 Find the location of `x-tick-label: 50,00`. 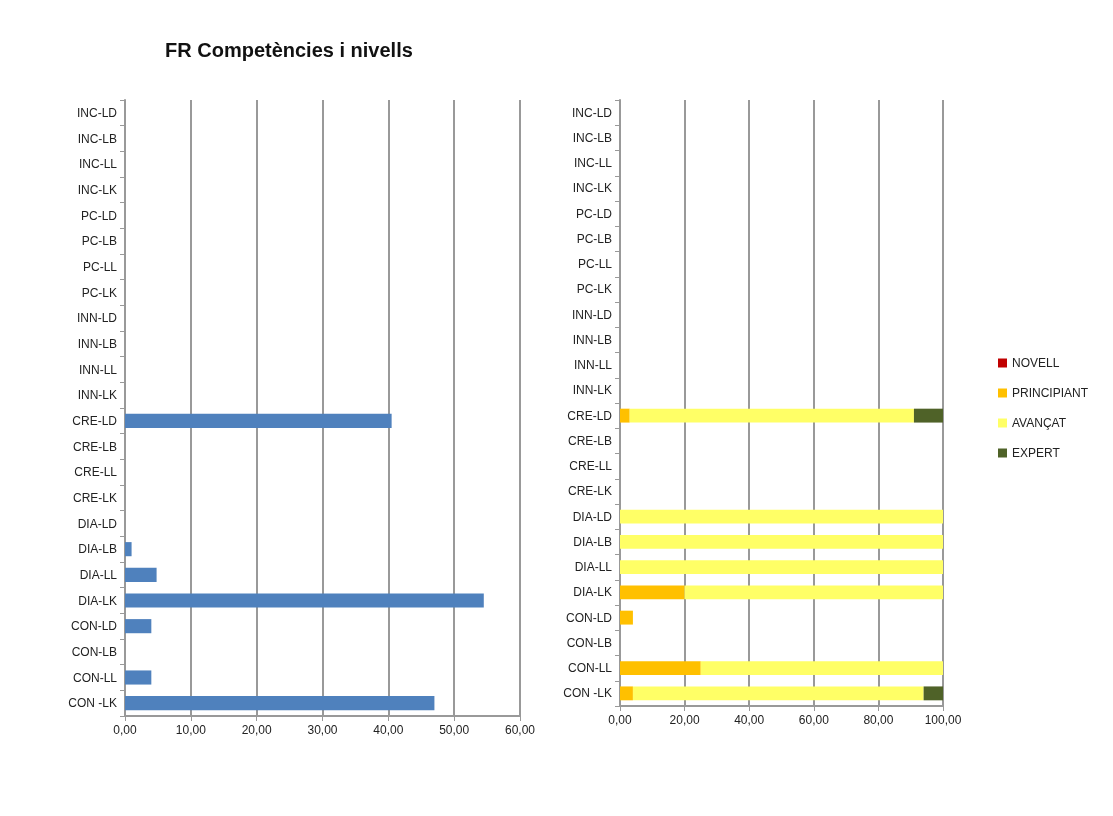

x-tick-label: 50,00 is located at coordinates (454, 730).